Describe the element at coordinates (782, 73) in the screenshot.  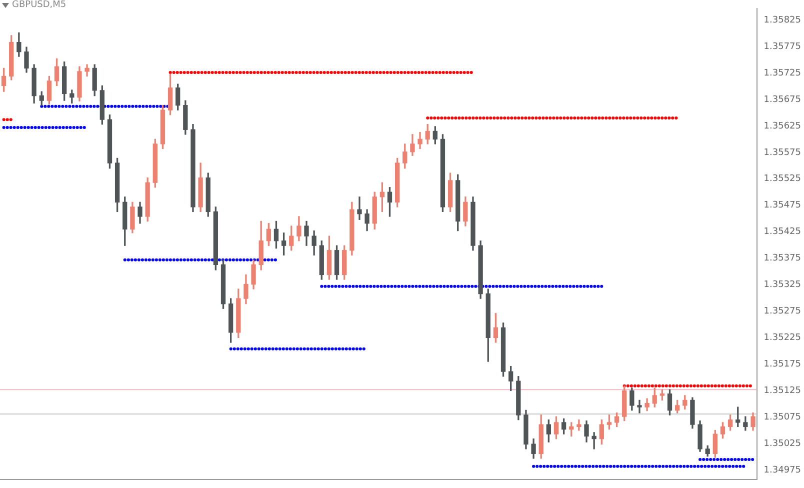
I see `y-tick-label: 1.35725` at that location.